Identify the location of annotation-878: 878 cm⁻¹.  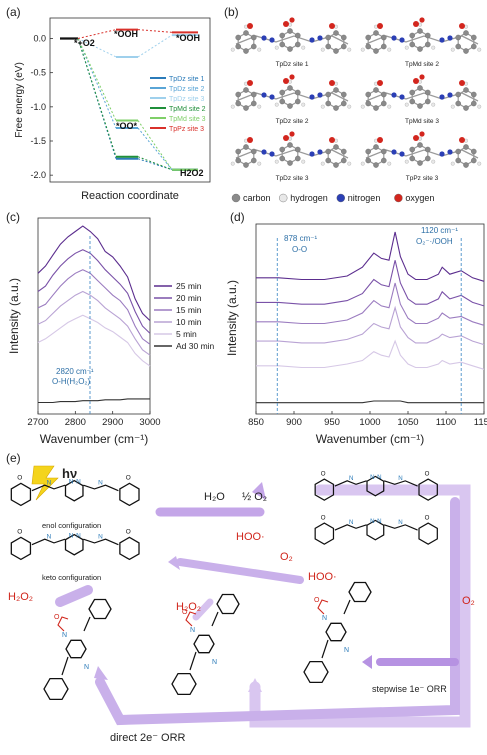
(300, 238).